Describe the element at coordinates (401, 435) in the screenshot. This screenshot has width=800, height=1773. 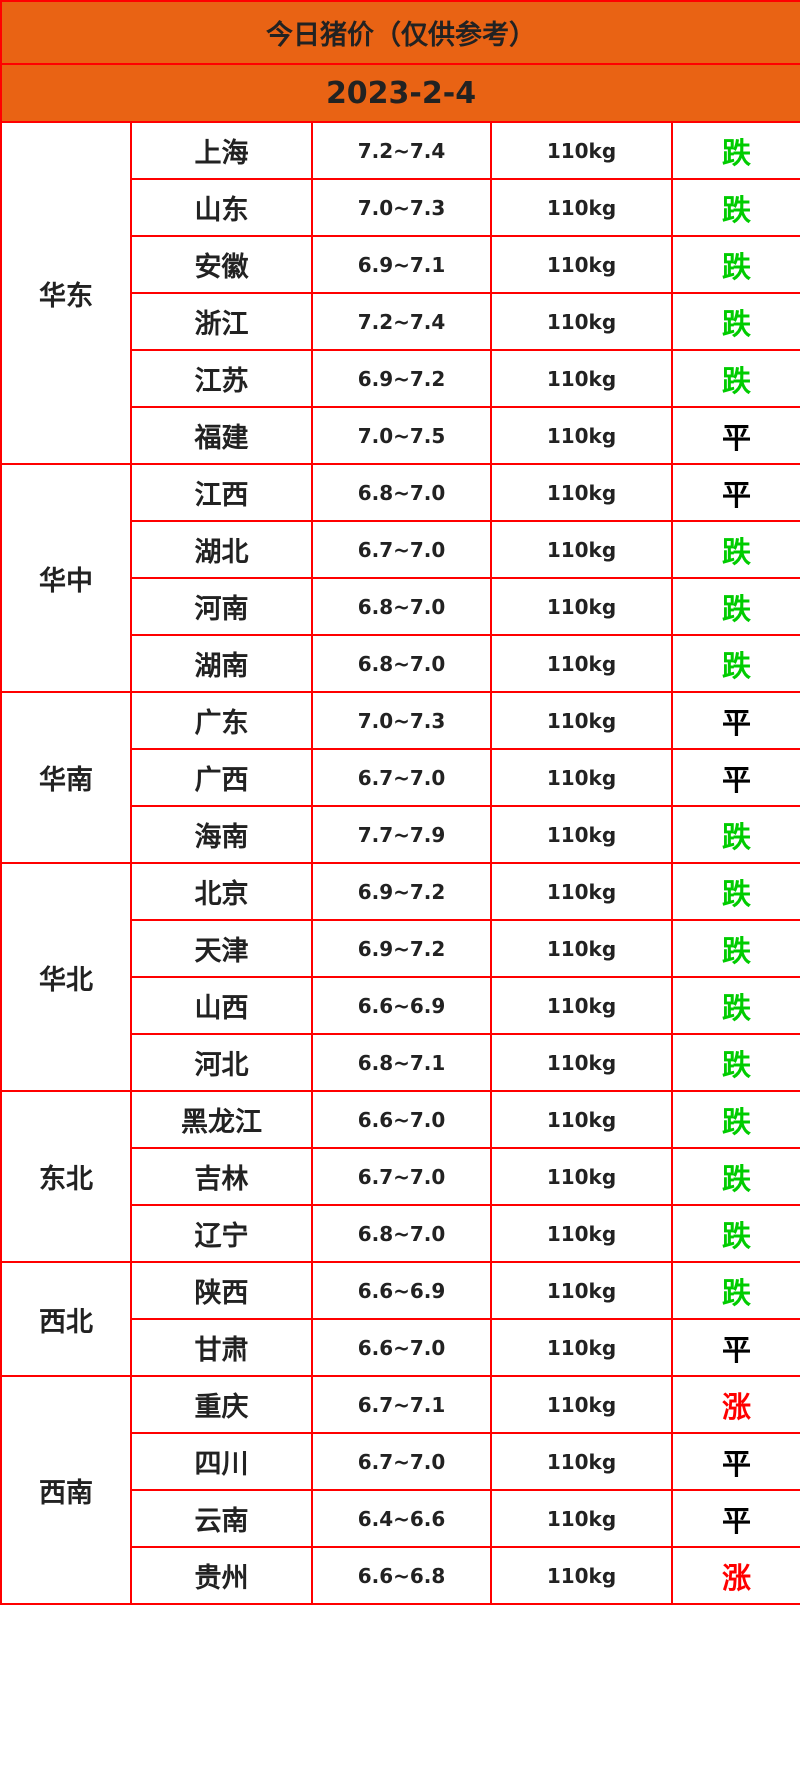
I see `price-cell: 7.0~7.5` at that location.